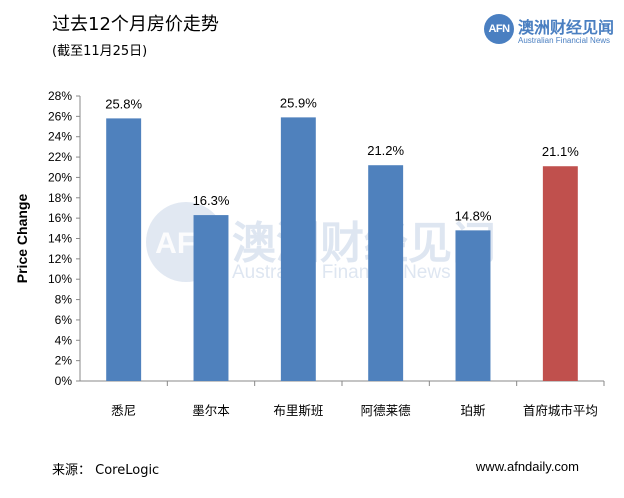 The width and height of the screenshot is (624, 498). I want to click on watermark-name-en: Australian Financial News, so click(341, 272).